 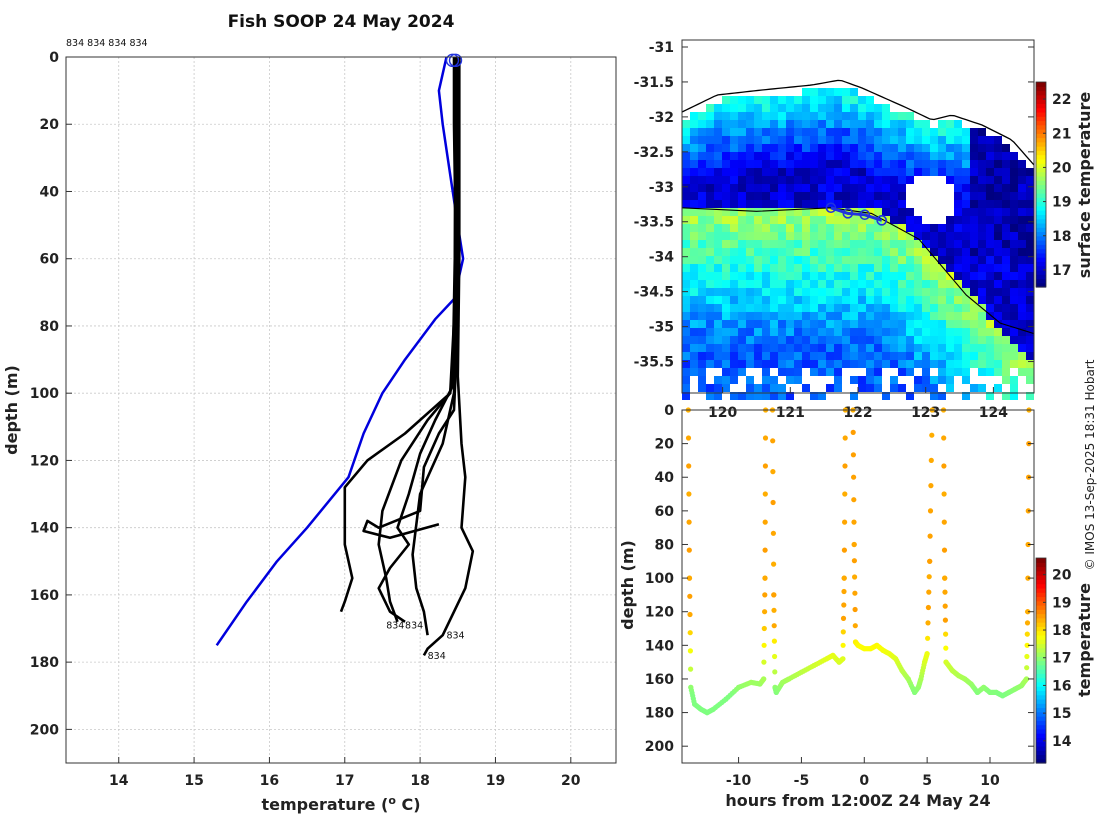 I want to click on profile-ytick-label: 140, so click(x=44, y=529).